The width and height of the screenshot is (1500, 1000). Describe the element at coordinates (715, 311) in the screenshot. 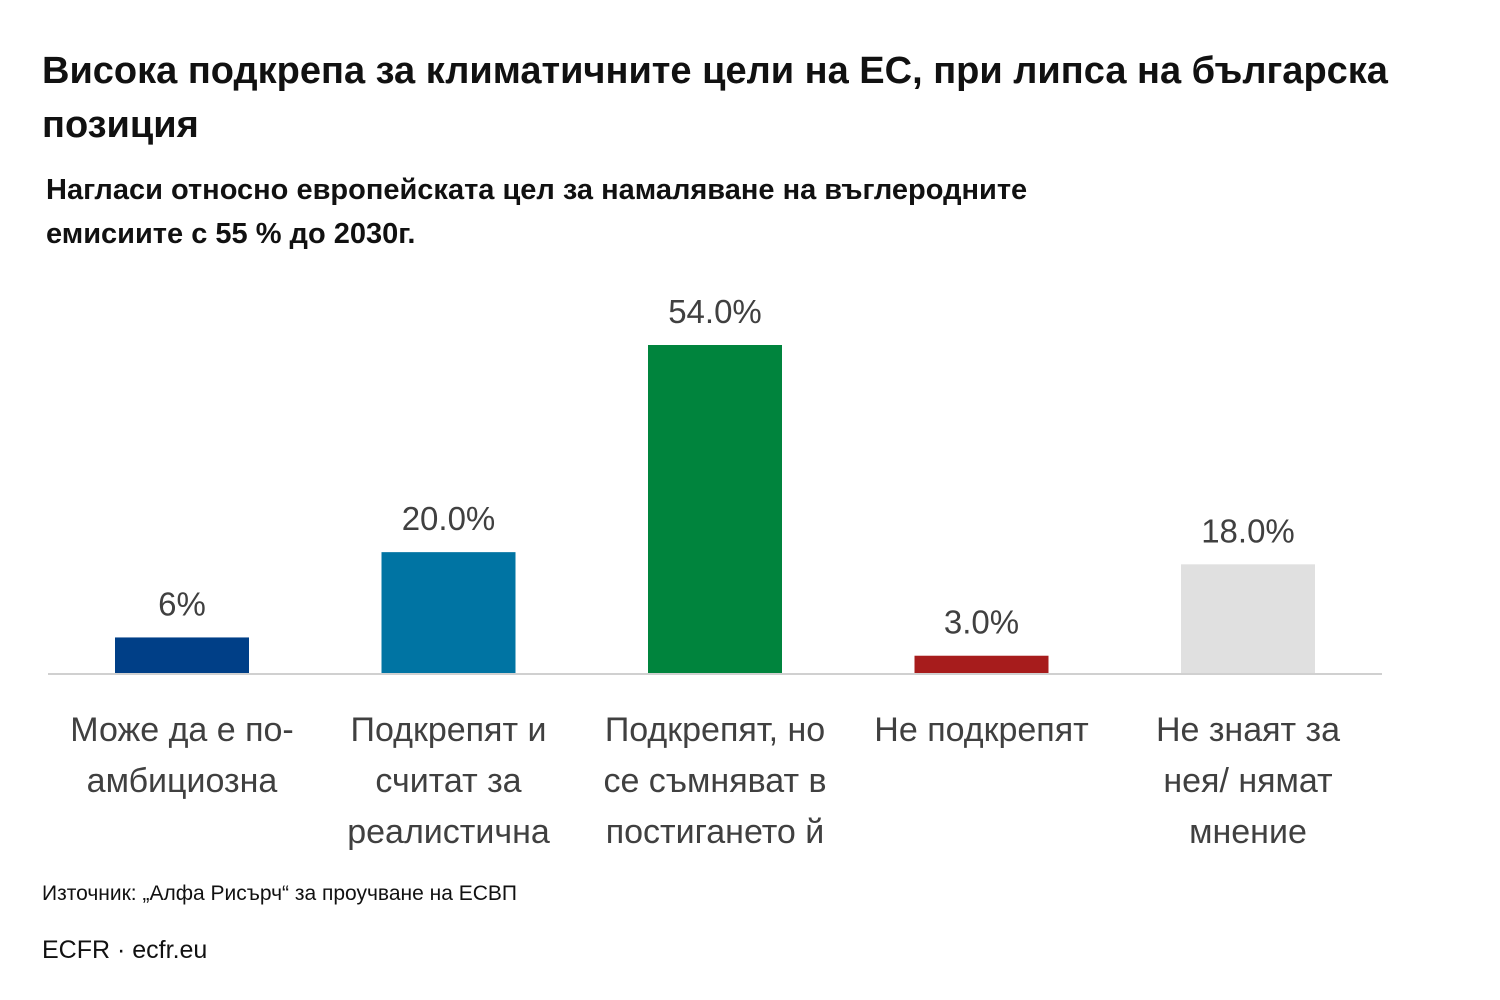

I see `data-label-3: 54.0%` at that location.